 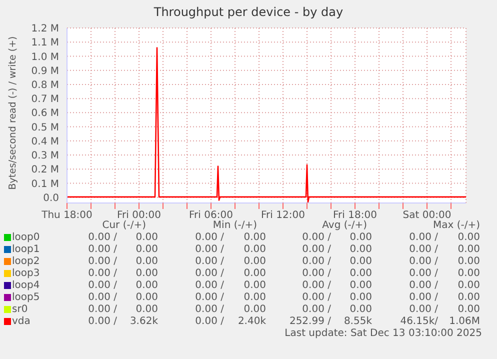 I want to click on x-tick-label: Fri 18:00, so click(x=355, y=216).